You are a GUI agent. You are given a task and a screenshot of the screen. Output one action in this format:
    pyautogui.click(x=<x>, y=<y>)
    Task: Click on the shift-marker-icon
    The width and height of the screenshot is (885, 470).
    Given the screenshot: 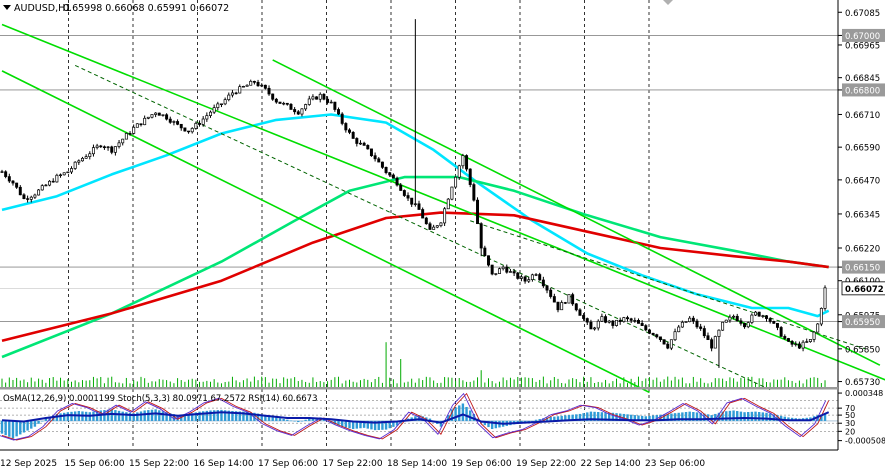 What is the action you would take?
    pyautogui.click(x=668, y=2)
    